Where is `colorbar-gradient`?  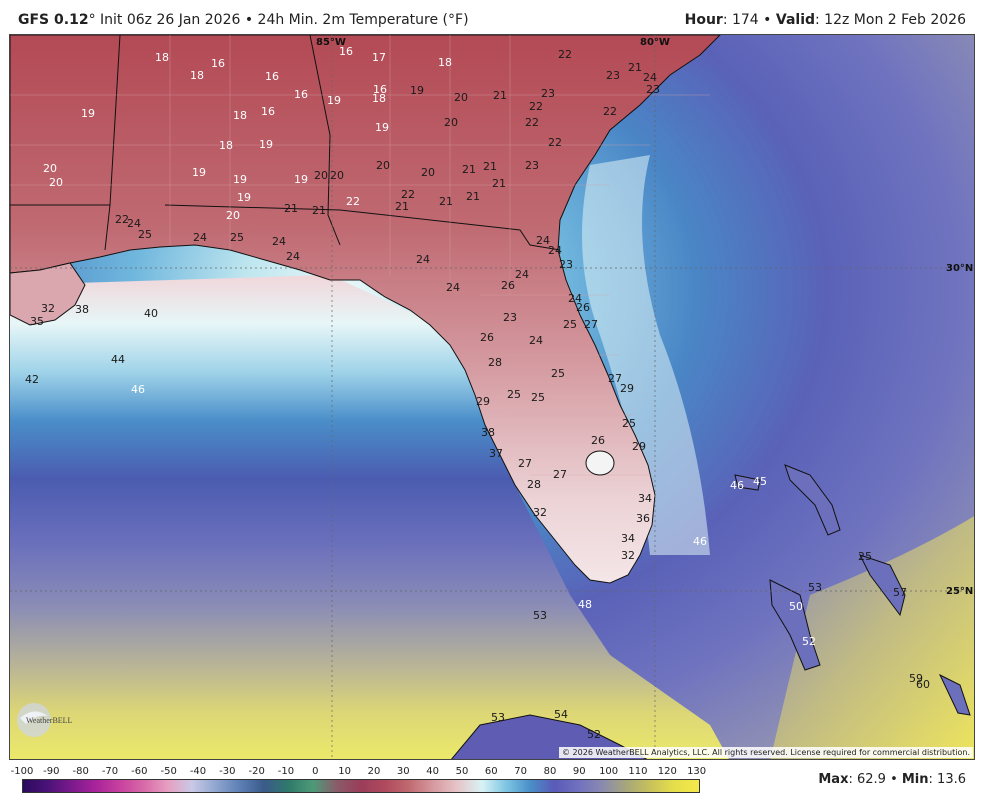 colorbar-gradient is located at coordinates (361, 786).